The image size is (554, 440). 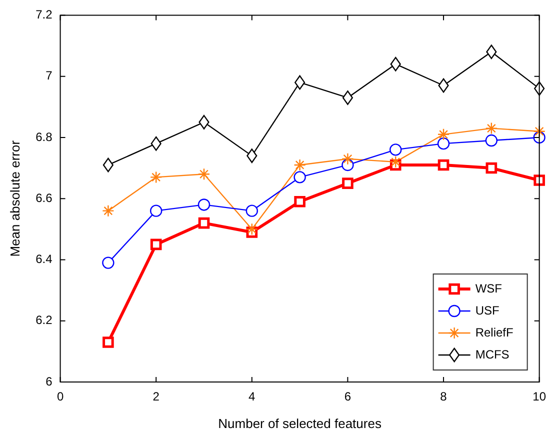 I want to click on y-tick-label: 6.2, so click(x=44, y=320).